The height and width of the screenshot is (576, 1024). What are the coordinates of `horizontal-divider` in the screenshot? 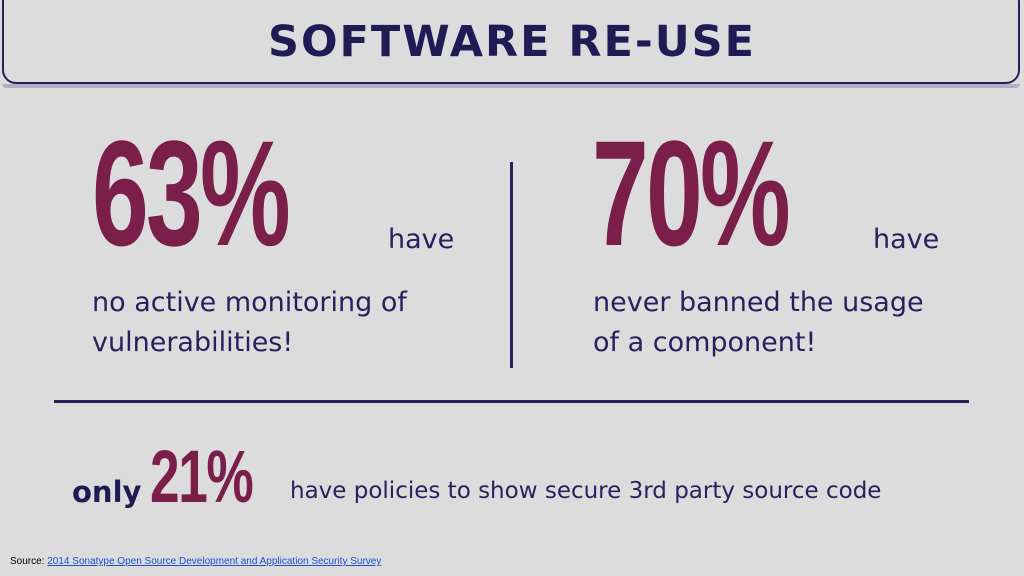 It's located at (511, 401).